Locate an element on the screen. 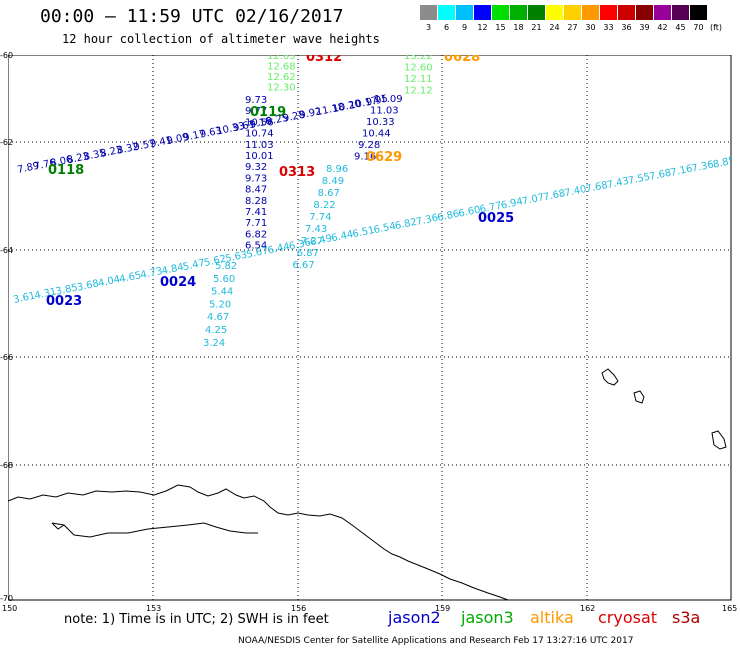  pass-time-label: 0312 is located at coordinates (324, 60).